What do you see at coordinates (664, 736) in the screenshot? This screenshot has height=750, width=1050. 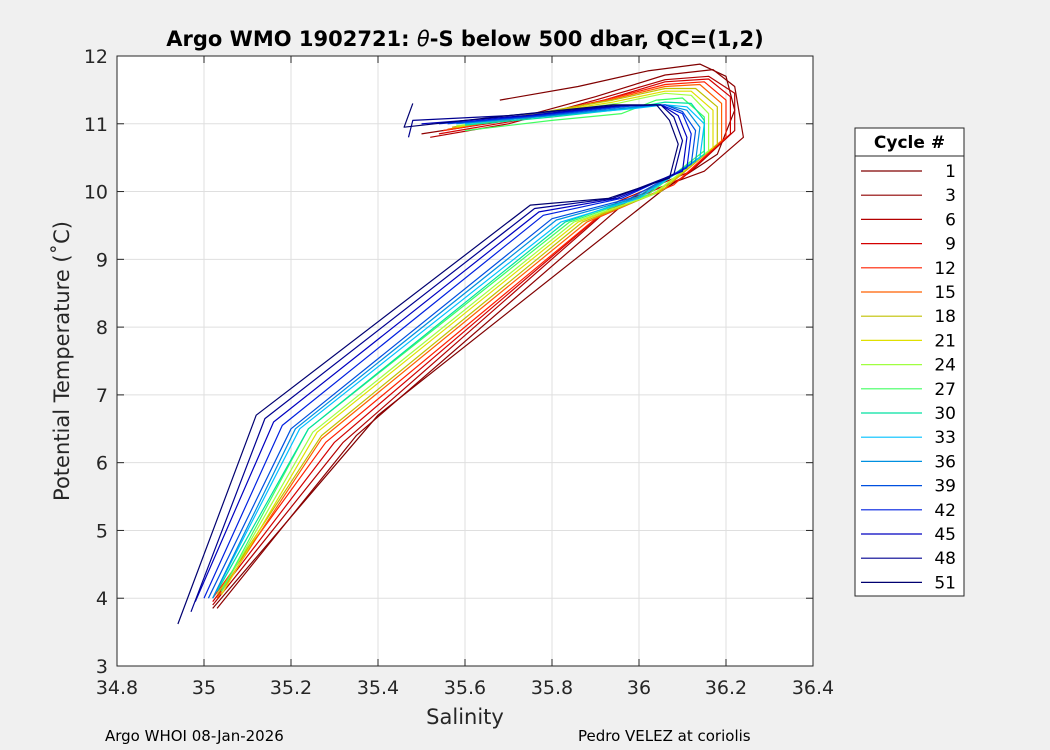 I see `footer-right: Pedro VELEZ at coriolis` at bounding box center [664, 736].